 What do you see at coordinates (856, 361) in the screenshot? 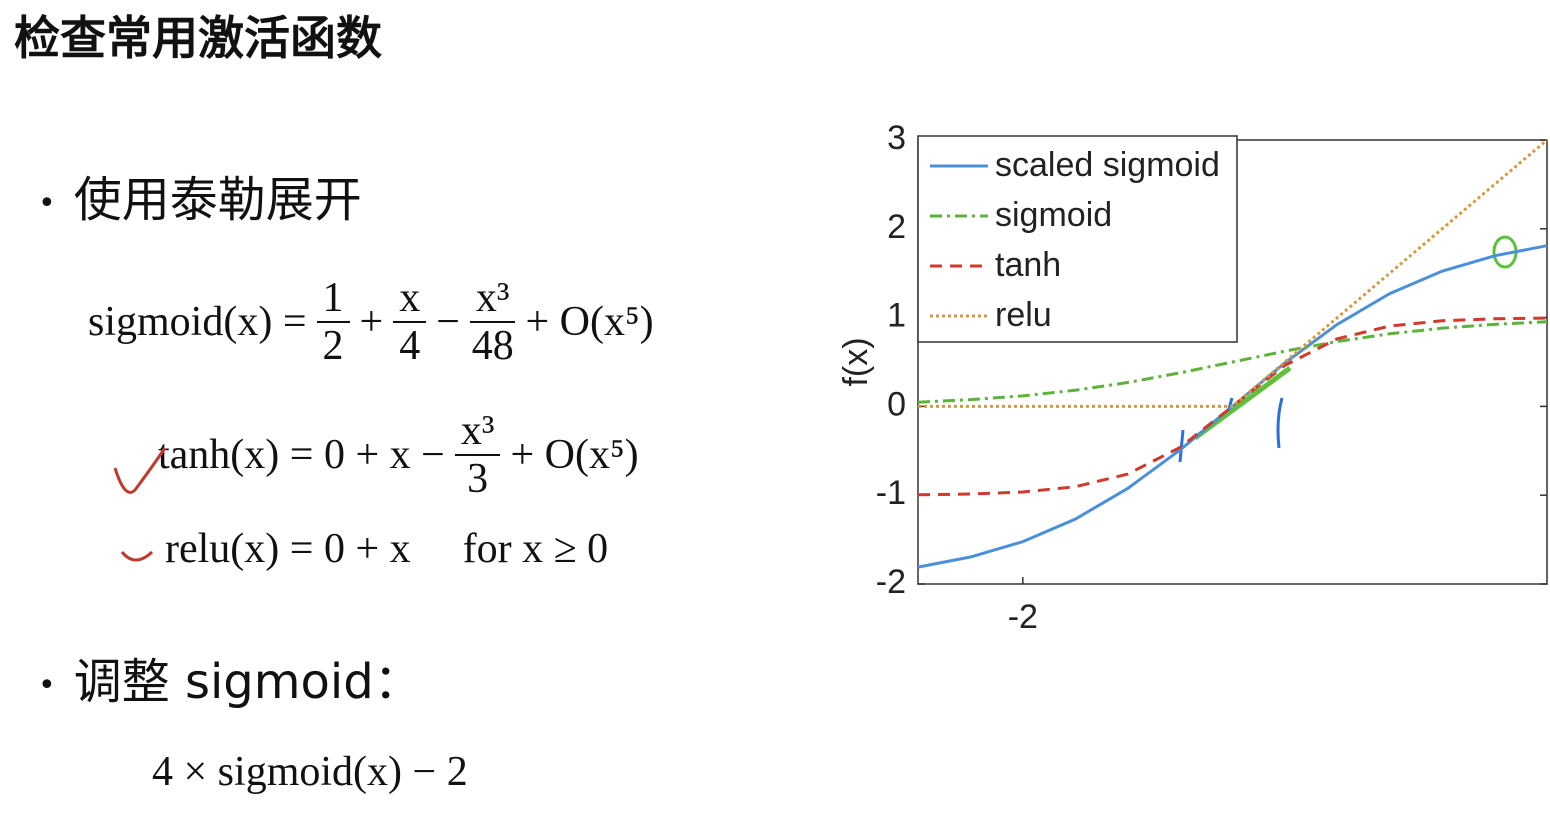
I see `y-axis-label: f(x)` at bounding box center [856, 361].